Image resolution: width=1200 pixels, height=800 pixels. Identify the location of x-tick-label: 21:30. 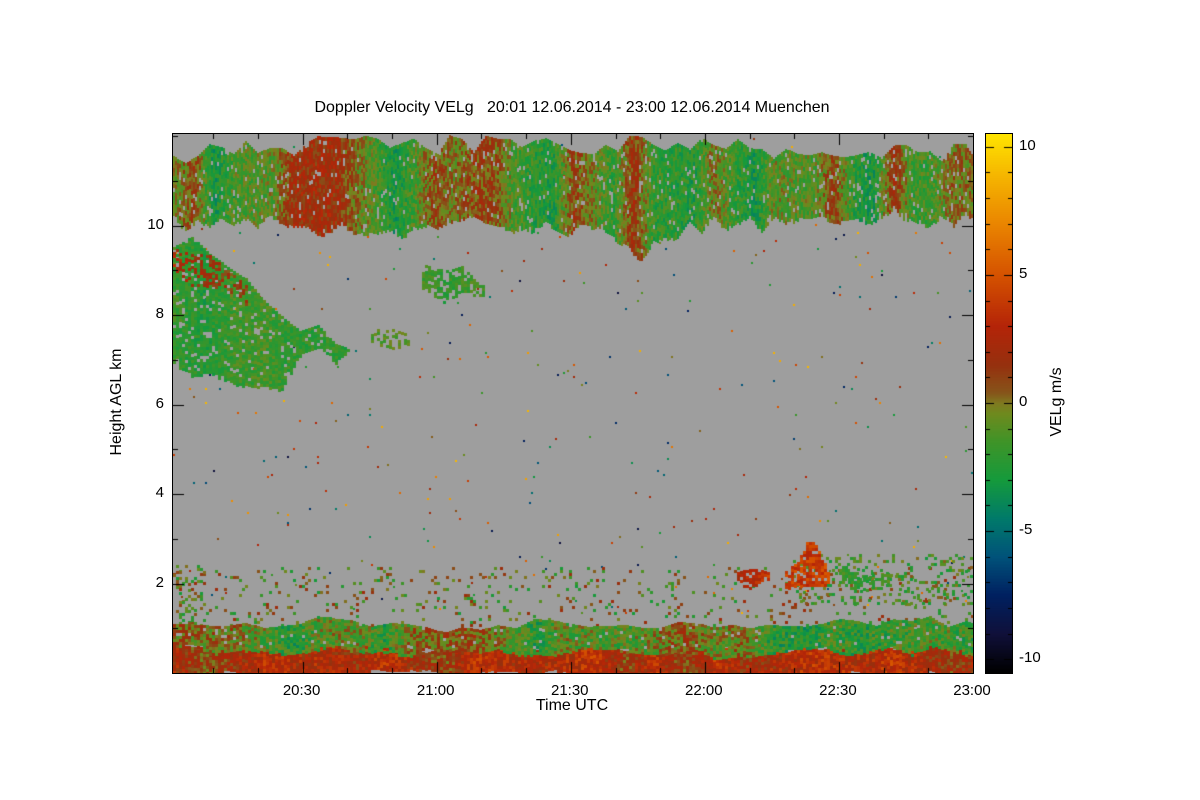
(569, 690).